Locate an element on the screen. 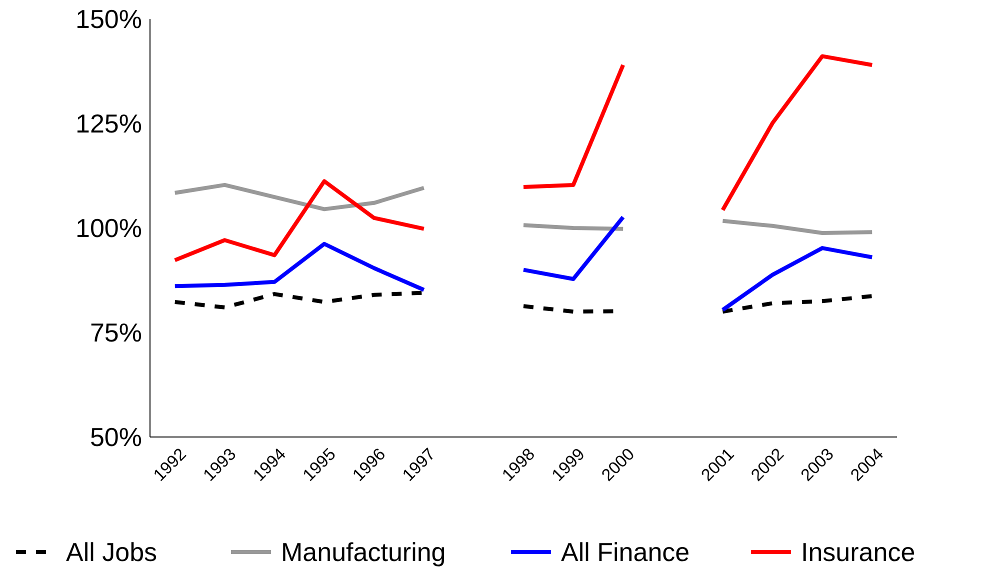 Image resolution: width=986 pixels, height=582 pixels. y-tick-label: 150% is located at coordinates (109, 19).